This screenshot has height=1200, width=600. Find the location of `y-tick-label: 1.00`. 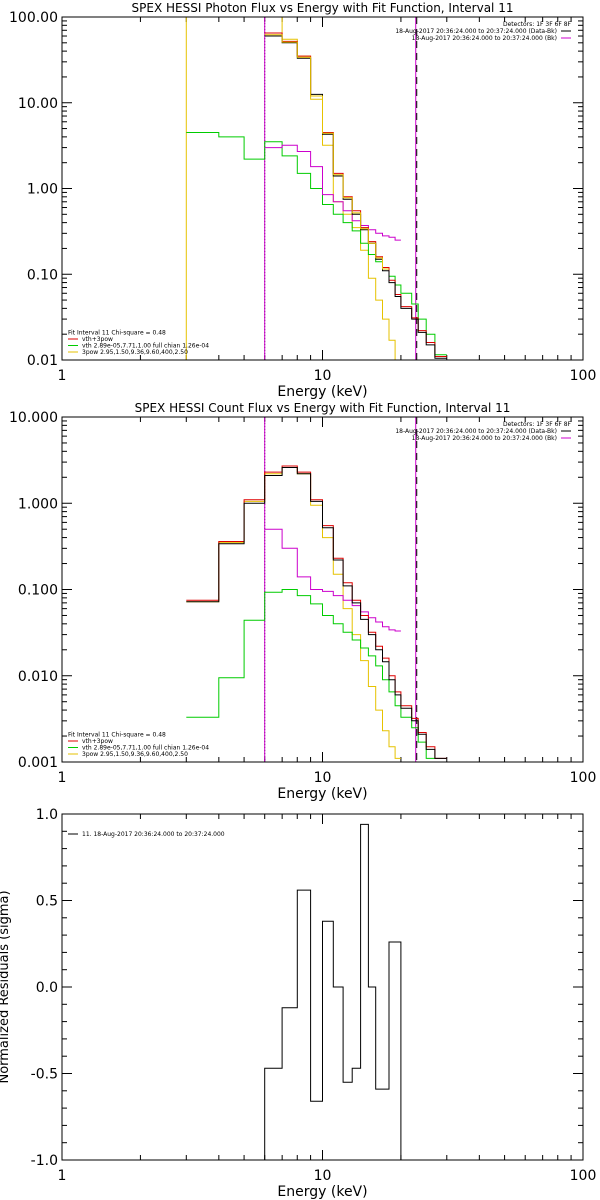

y-tick-label: 1.00 is located at coordinates (42, 190).